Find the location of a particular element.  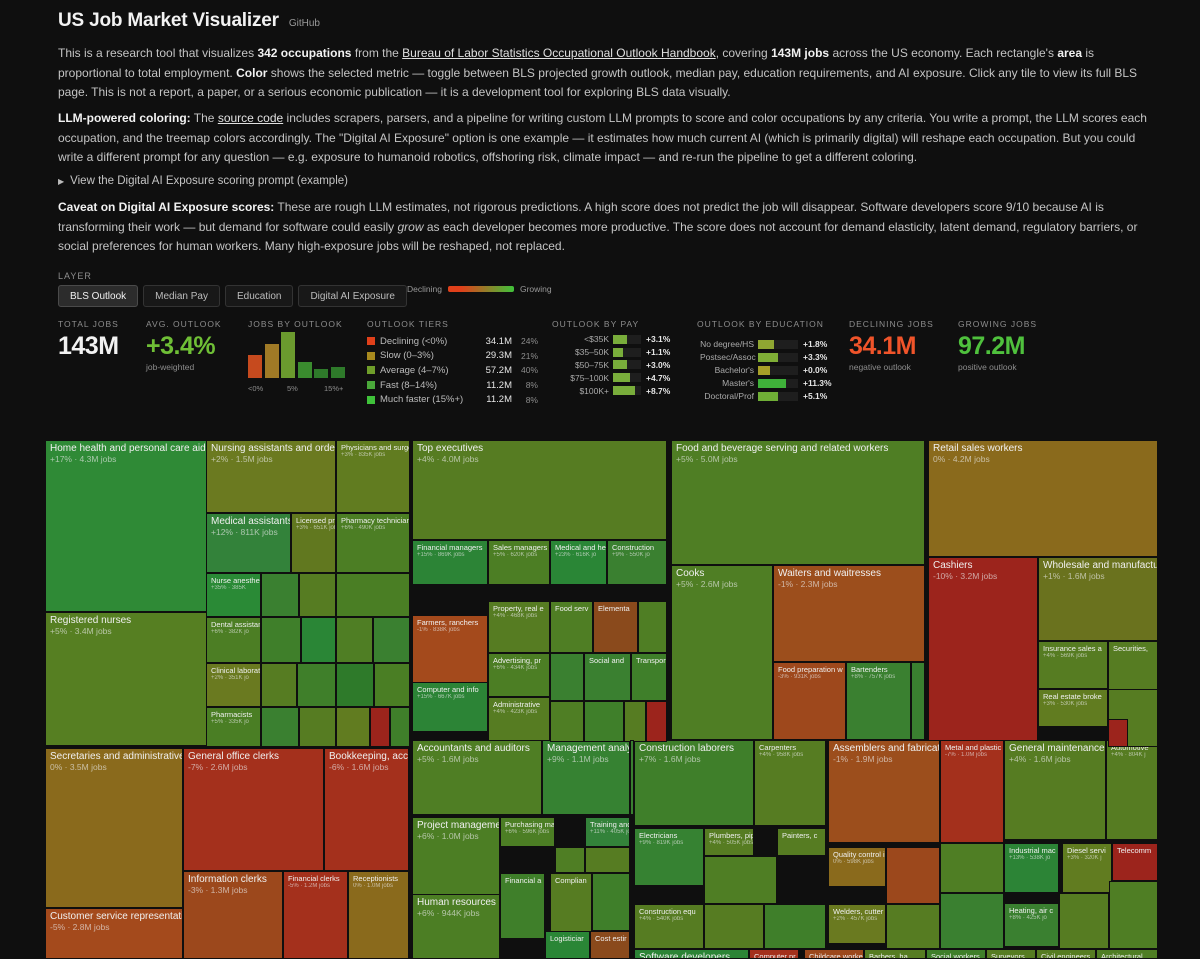

treemap-tile-financial-managers: Financial managers +15% · 869K jobs is located at coordinates (450, 562).